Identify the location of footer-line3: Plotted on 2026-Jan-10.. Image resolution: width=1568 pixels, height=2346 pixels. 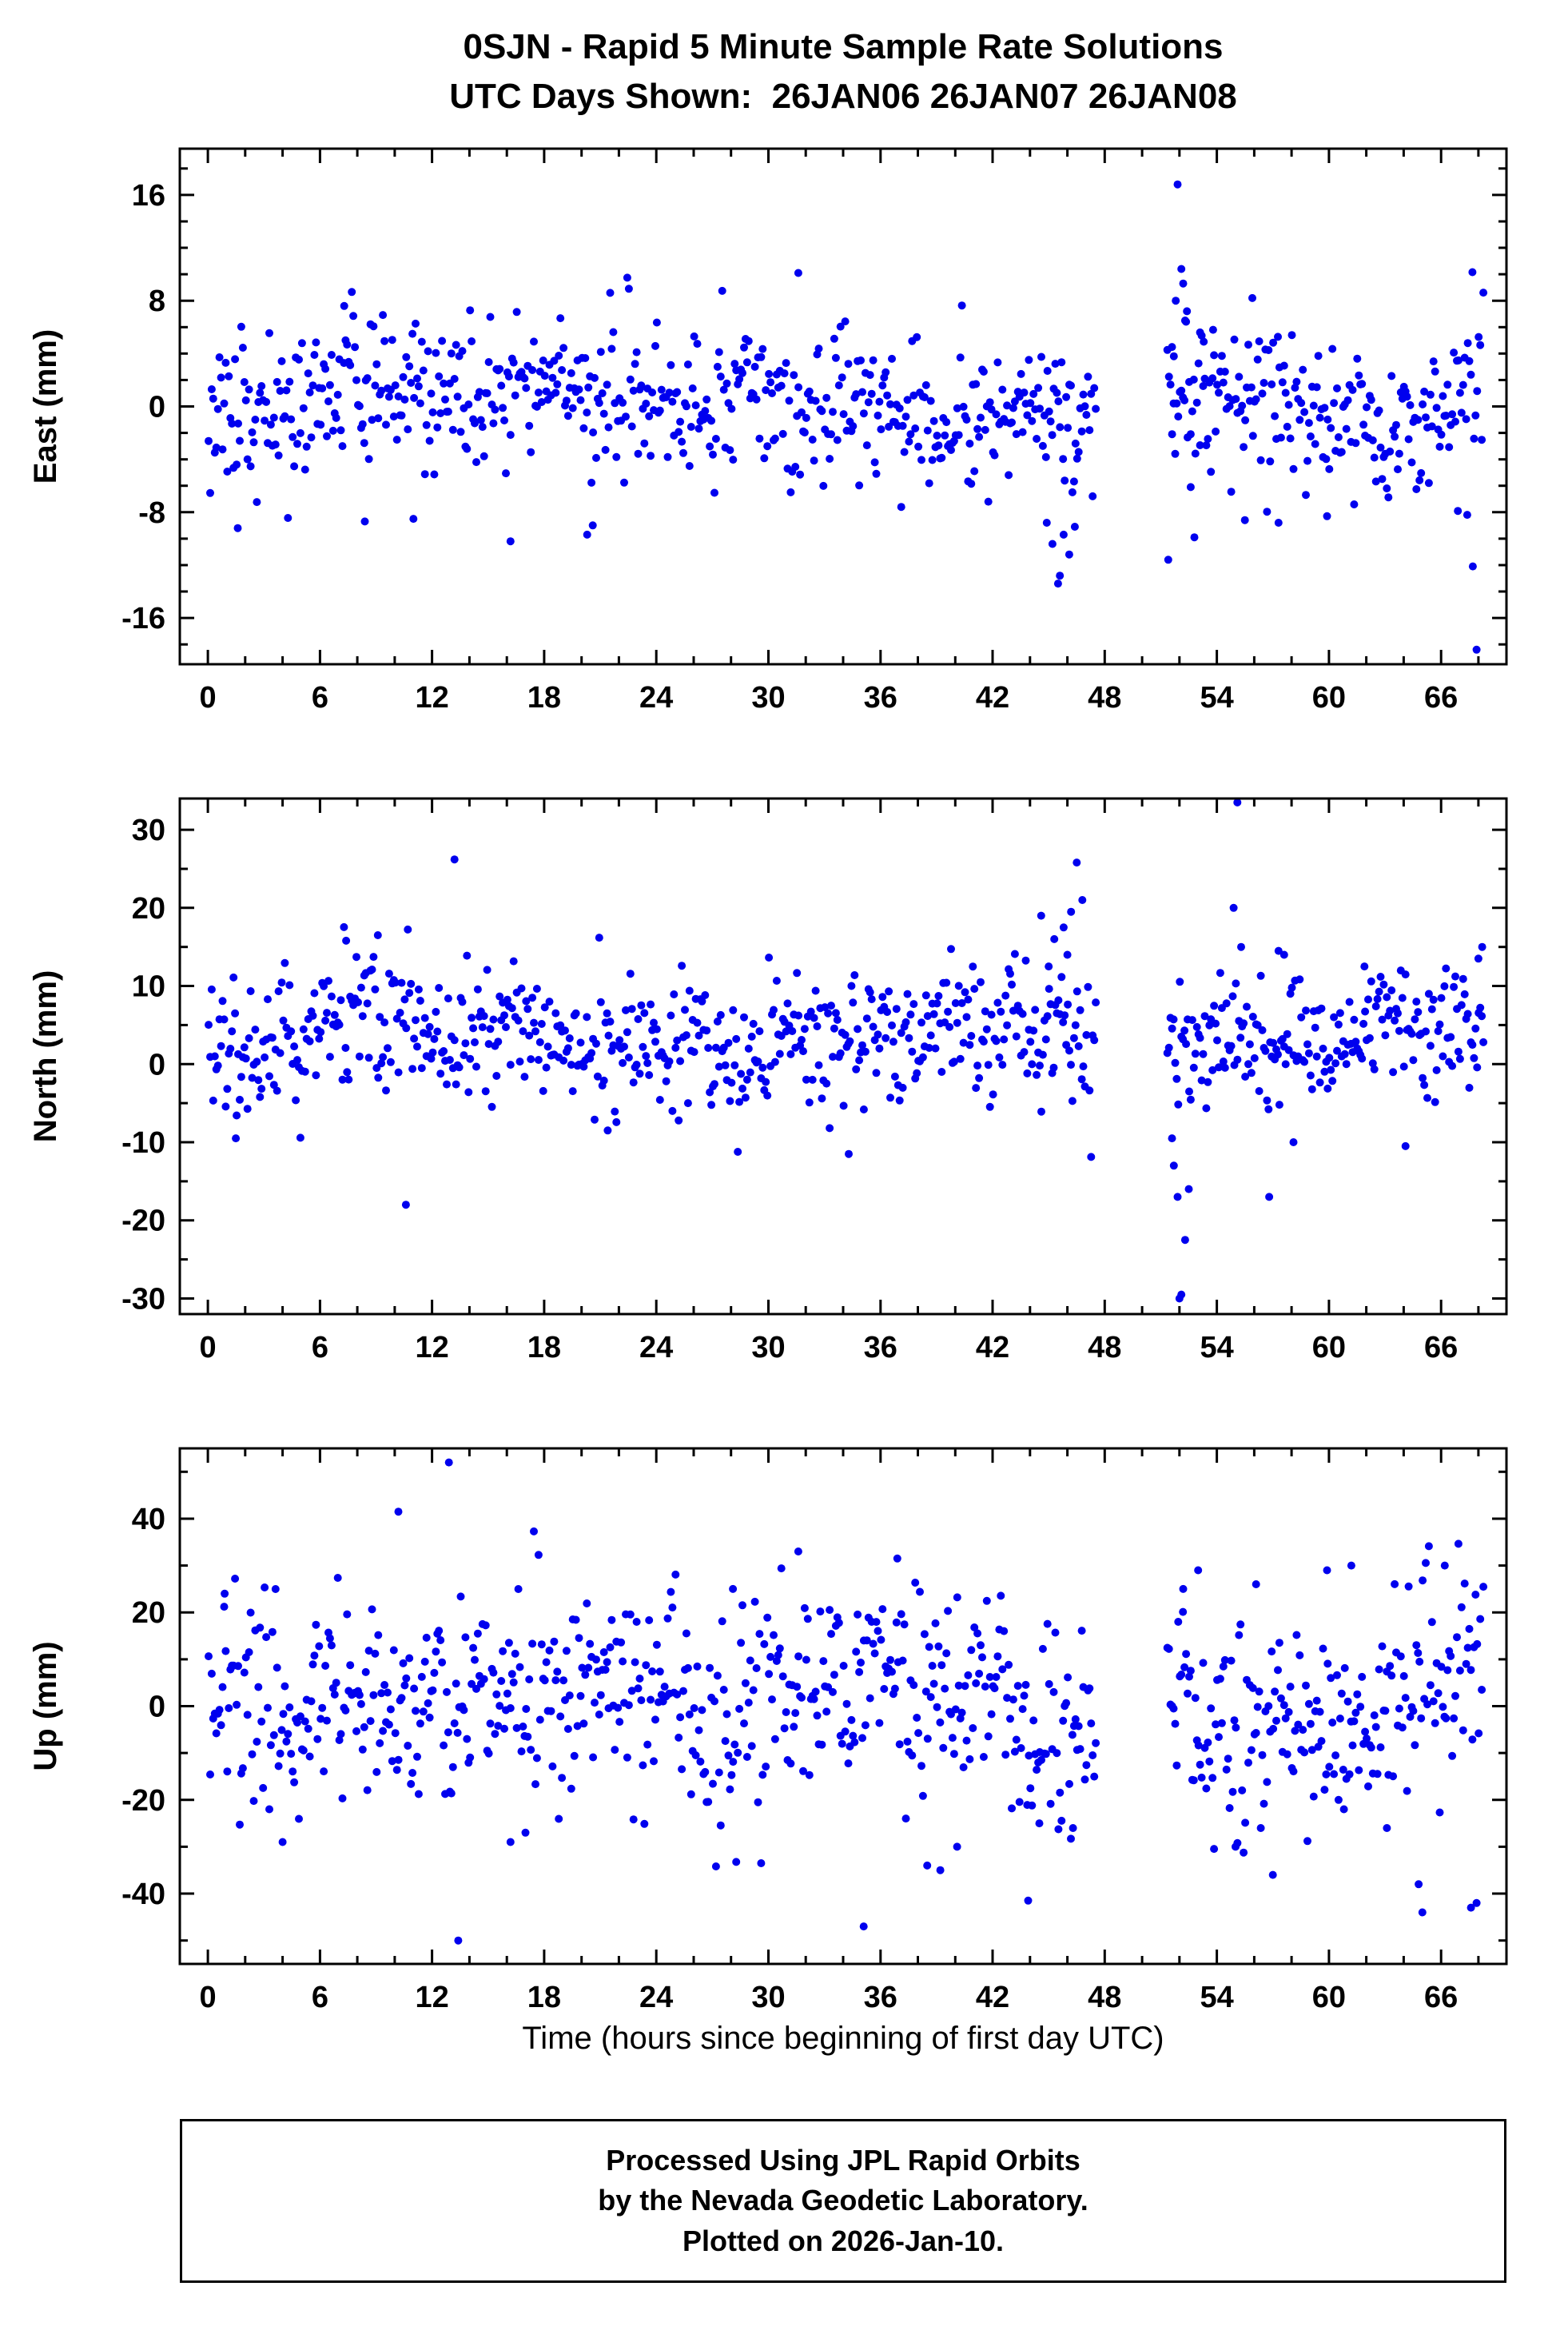
(844, 2240).